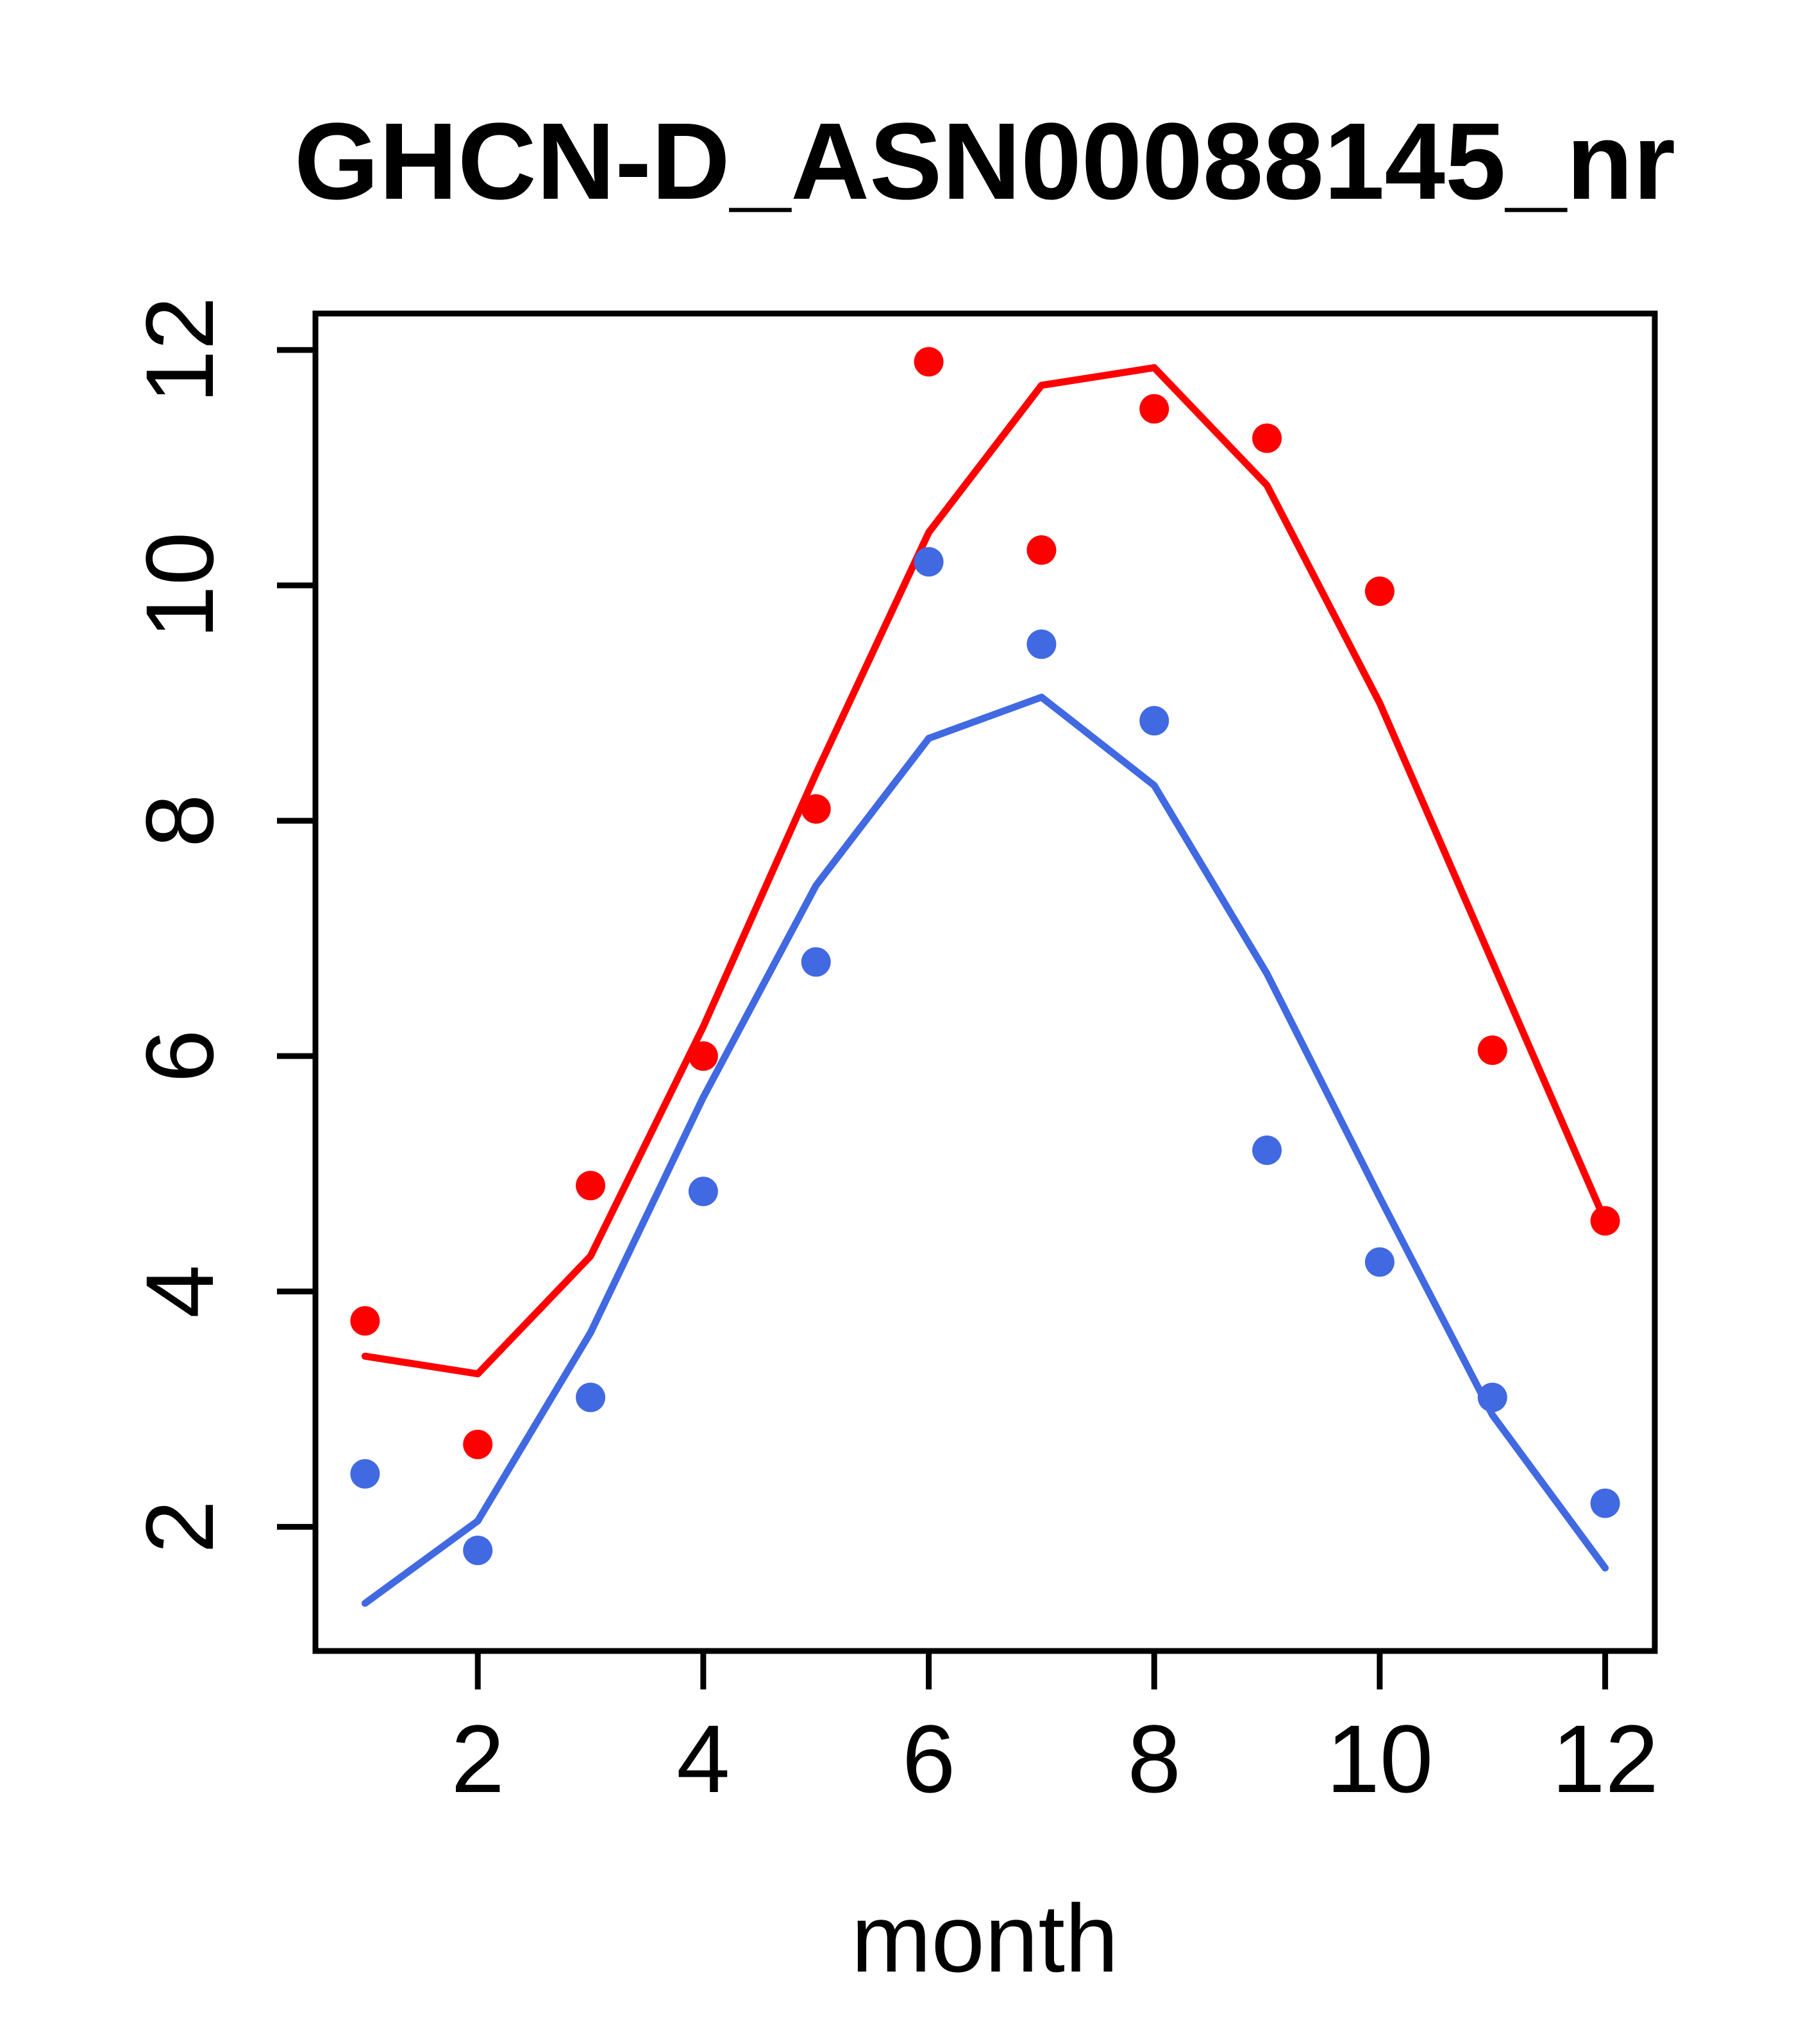 The width and height of the screenshot is (1817, 2044). What do you see at coordinates (296, 938) in the screenshot?
I see `y-axis-ticks` at bounding box center [296, 938].